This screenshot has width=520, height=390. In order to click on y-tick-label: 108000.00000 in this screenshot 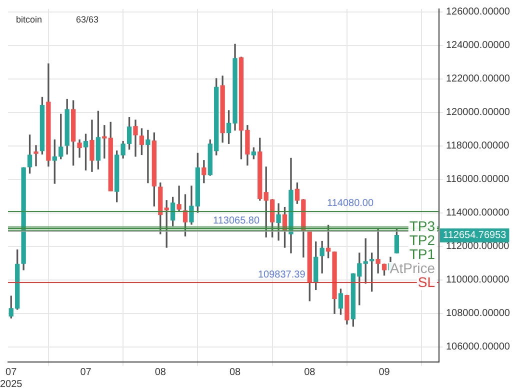, I will do `click(478, 314)`.